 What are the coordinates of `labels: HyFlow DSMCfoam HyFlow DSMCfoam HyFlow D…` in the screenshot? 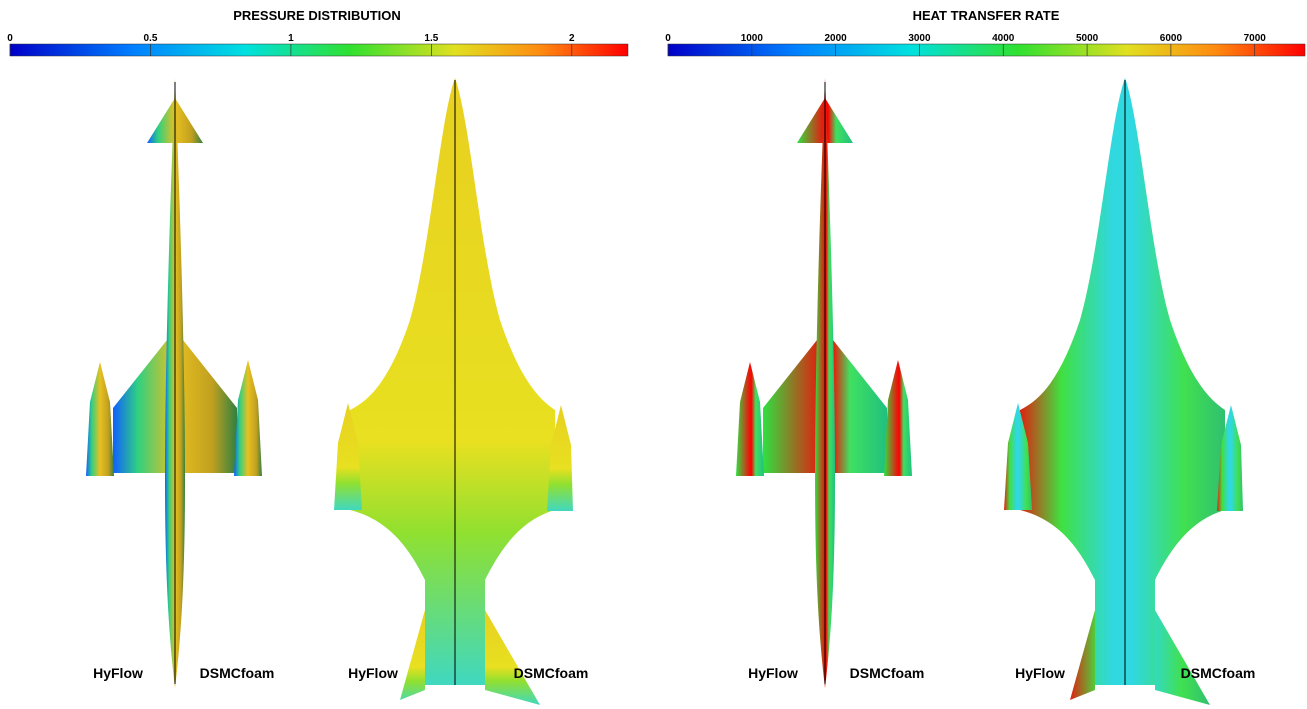 It's located at (674, 673).